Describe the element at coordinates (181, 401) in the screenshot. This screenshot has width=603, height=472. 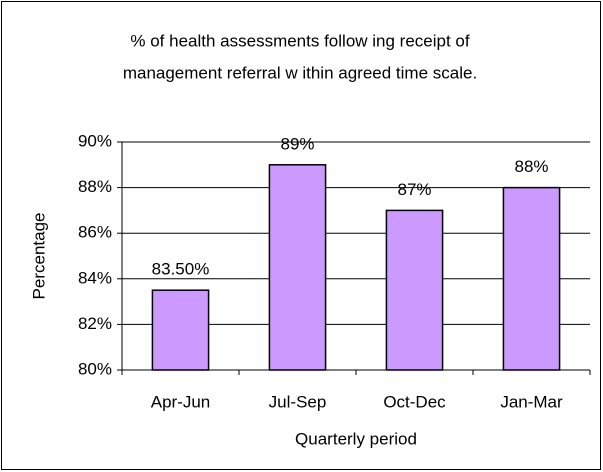
I see `x-tick-label: Apr-Jun` at that location.